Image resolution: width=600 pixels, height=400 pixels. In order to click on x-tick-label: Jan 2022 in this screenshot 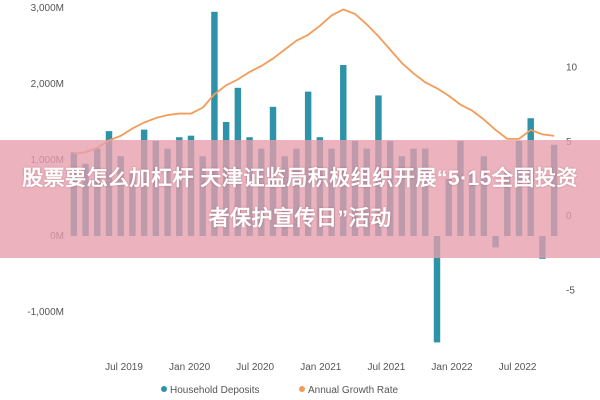, I will do `click(452, 367)`.